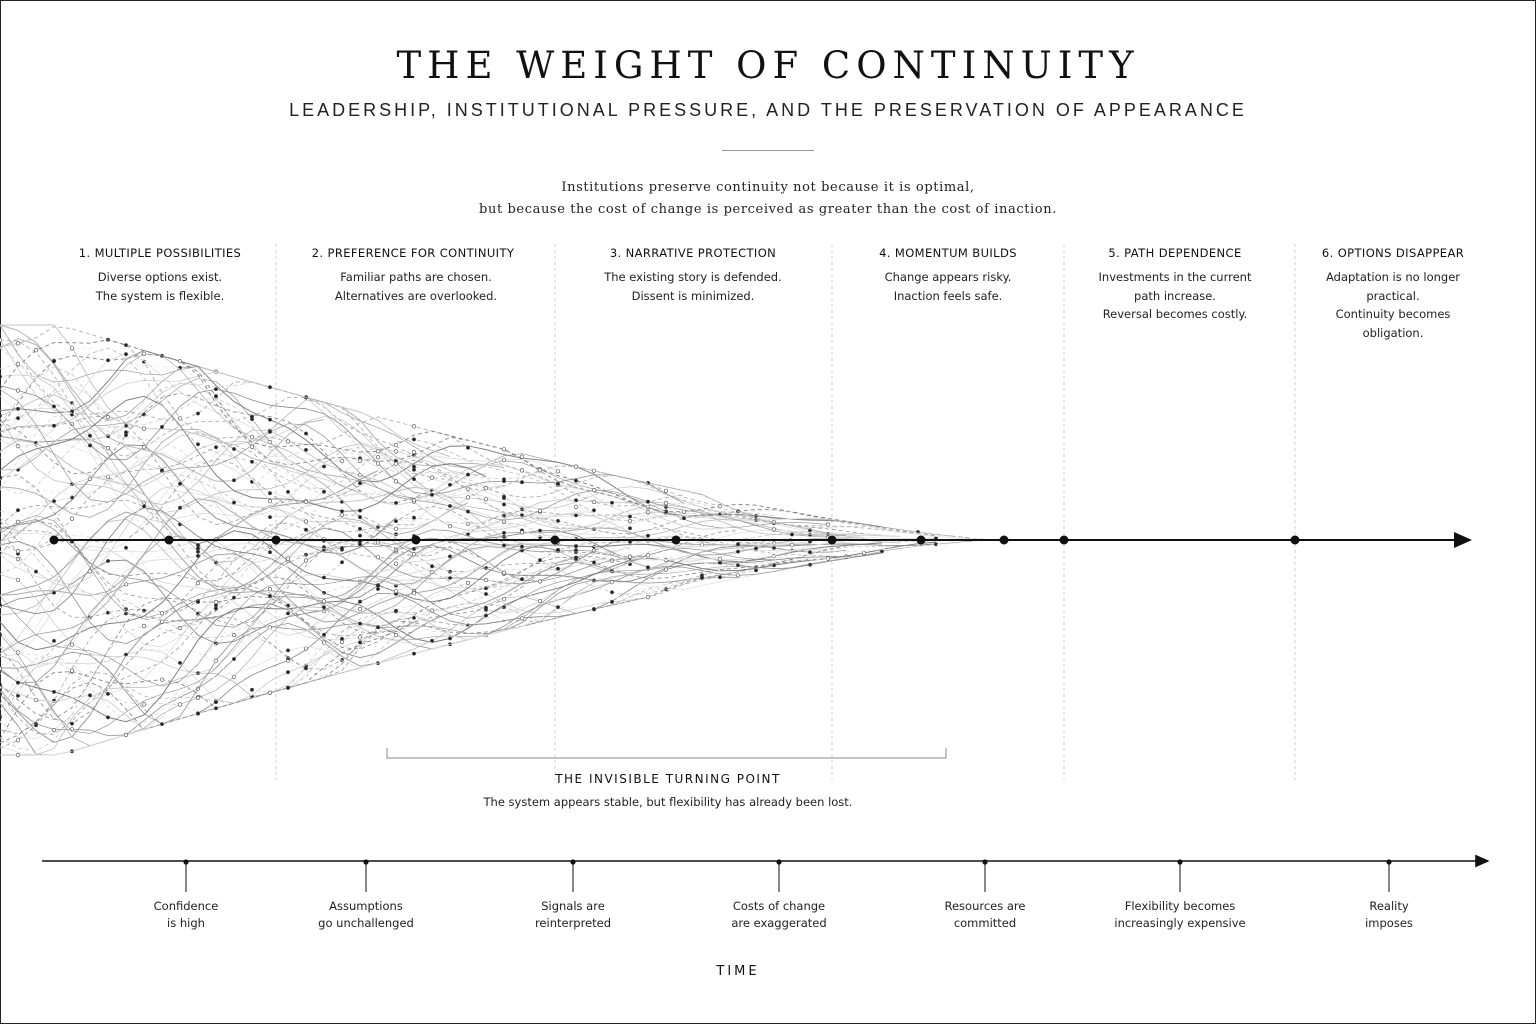  I want to click on milestone-4-line-1: Costs of change, so click(779, 906).